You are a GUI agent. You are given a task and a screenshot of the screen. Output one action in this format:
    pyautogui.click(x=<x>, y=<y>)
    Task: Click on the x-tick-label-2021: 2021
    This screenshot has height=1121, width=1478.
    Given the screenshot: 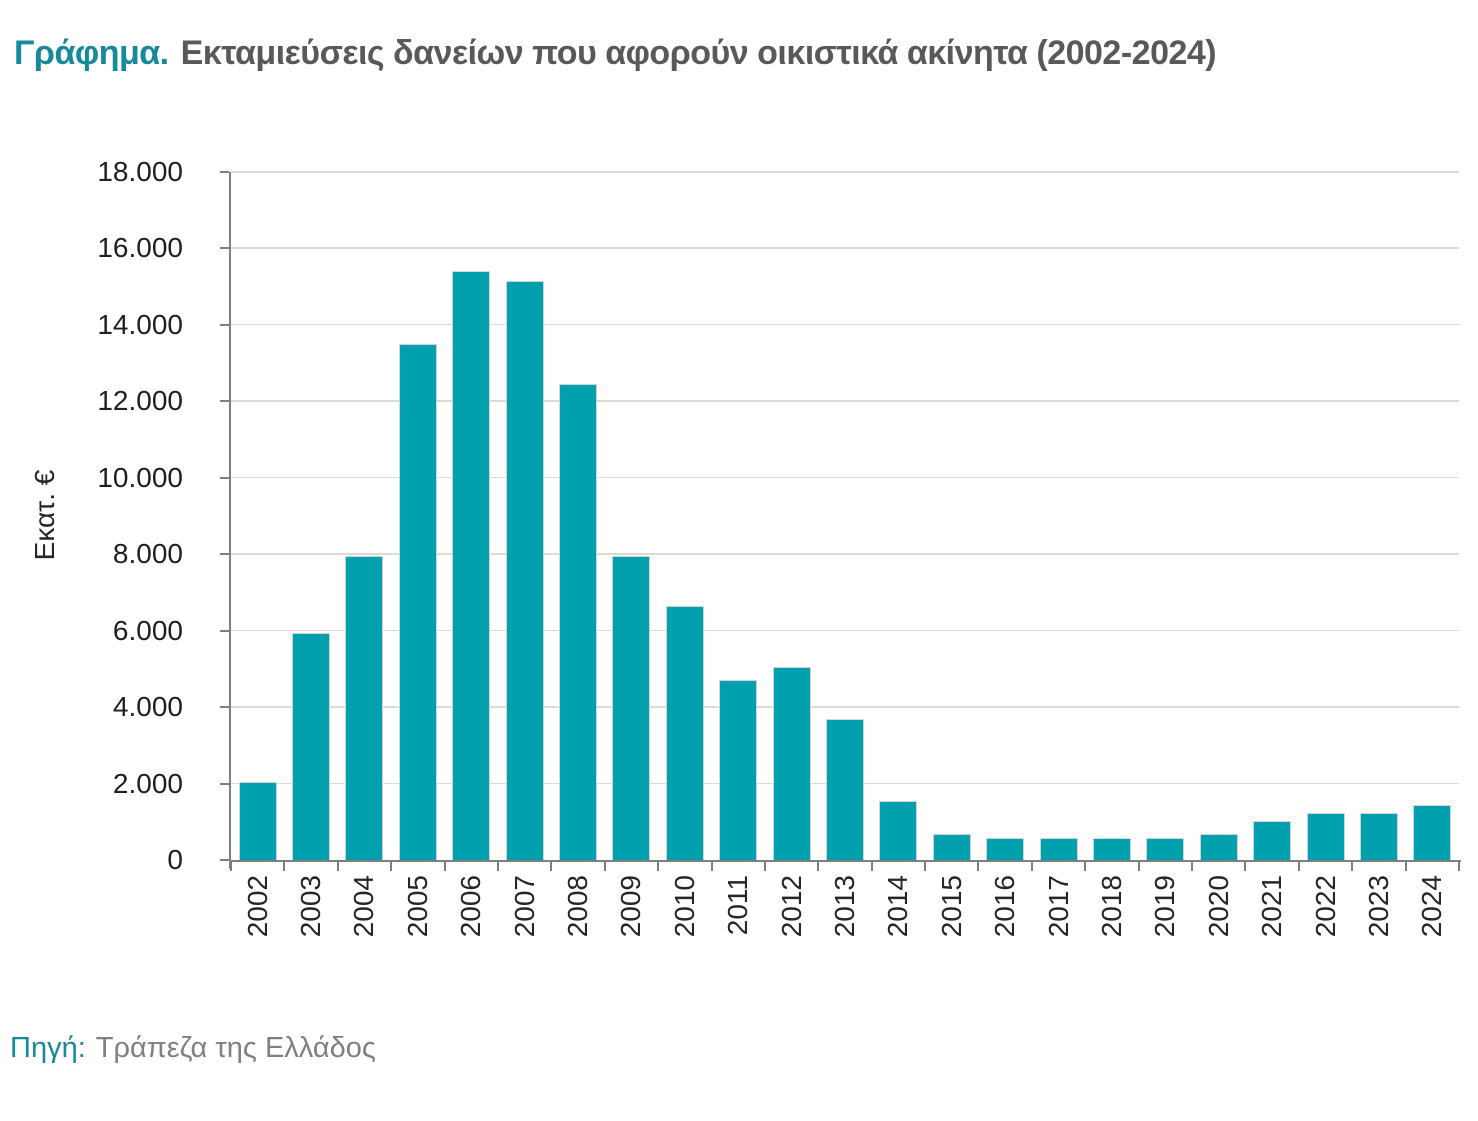 What is the action you would take?
    pyautogui.click(x=1272, y=906)
    